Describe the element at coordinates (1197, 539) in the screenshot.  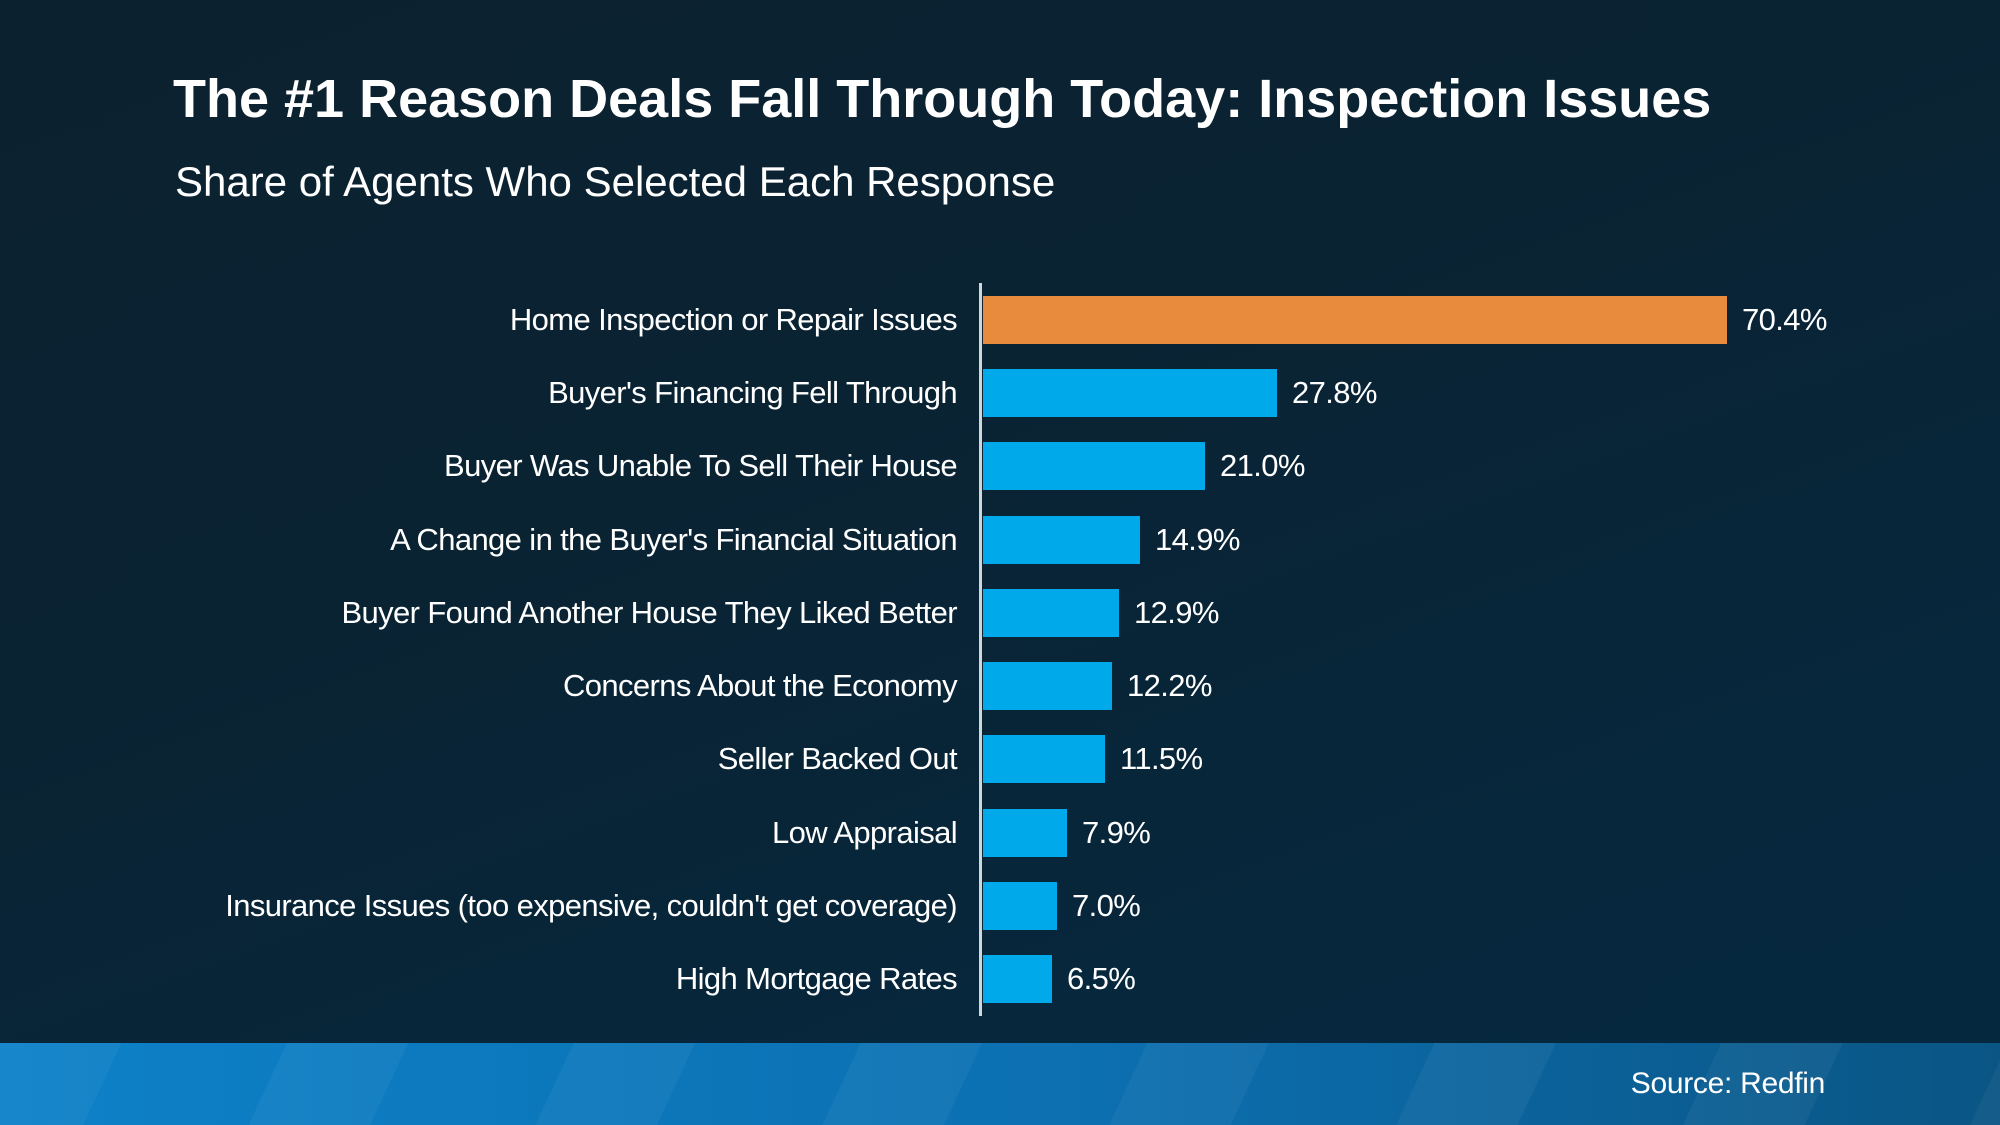
I see `value-label: 14.9%` at that location.